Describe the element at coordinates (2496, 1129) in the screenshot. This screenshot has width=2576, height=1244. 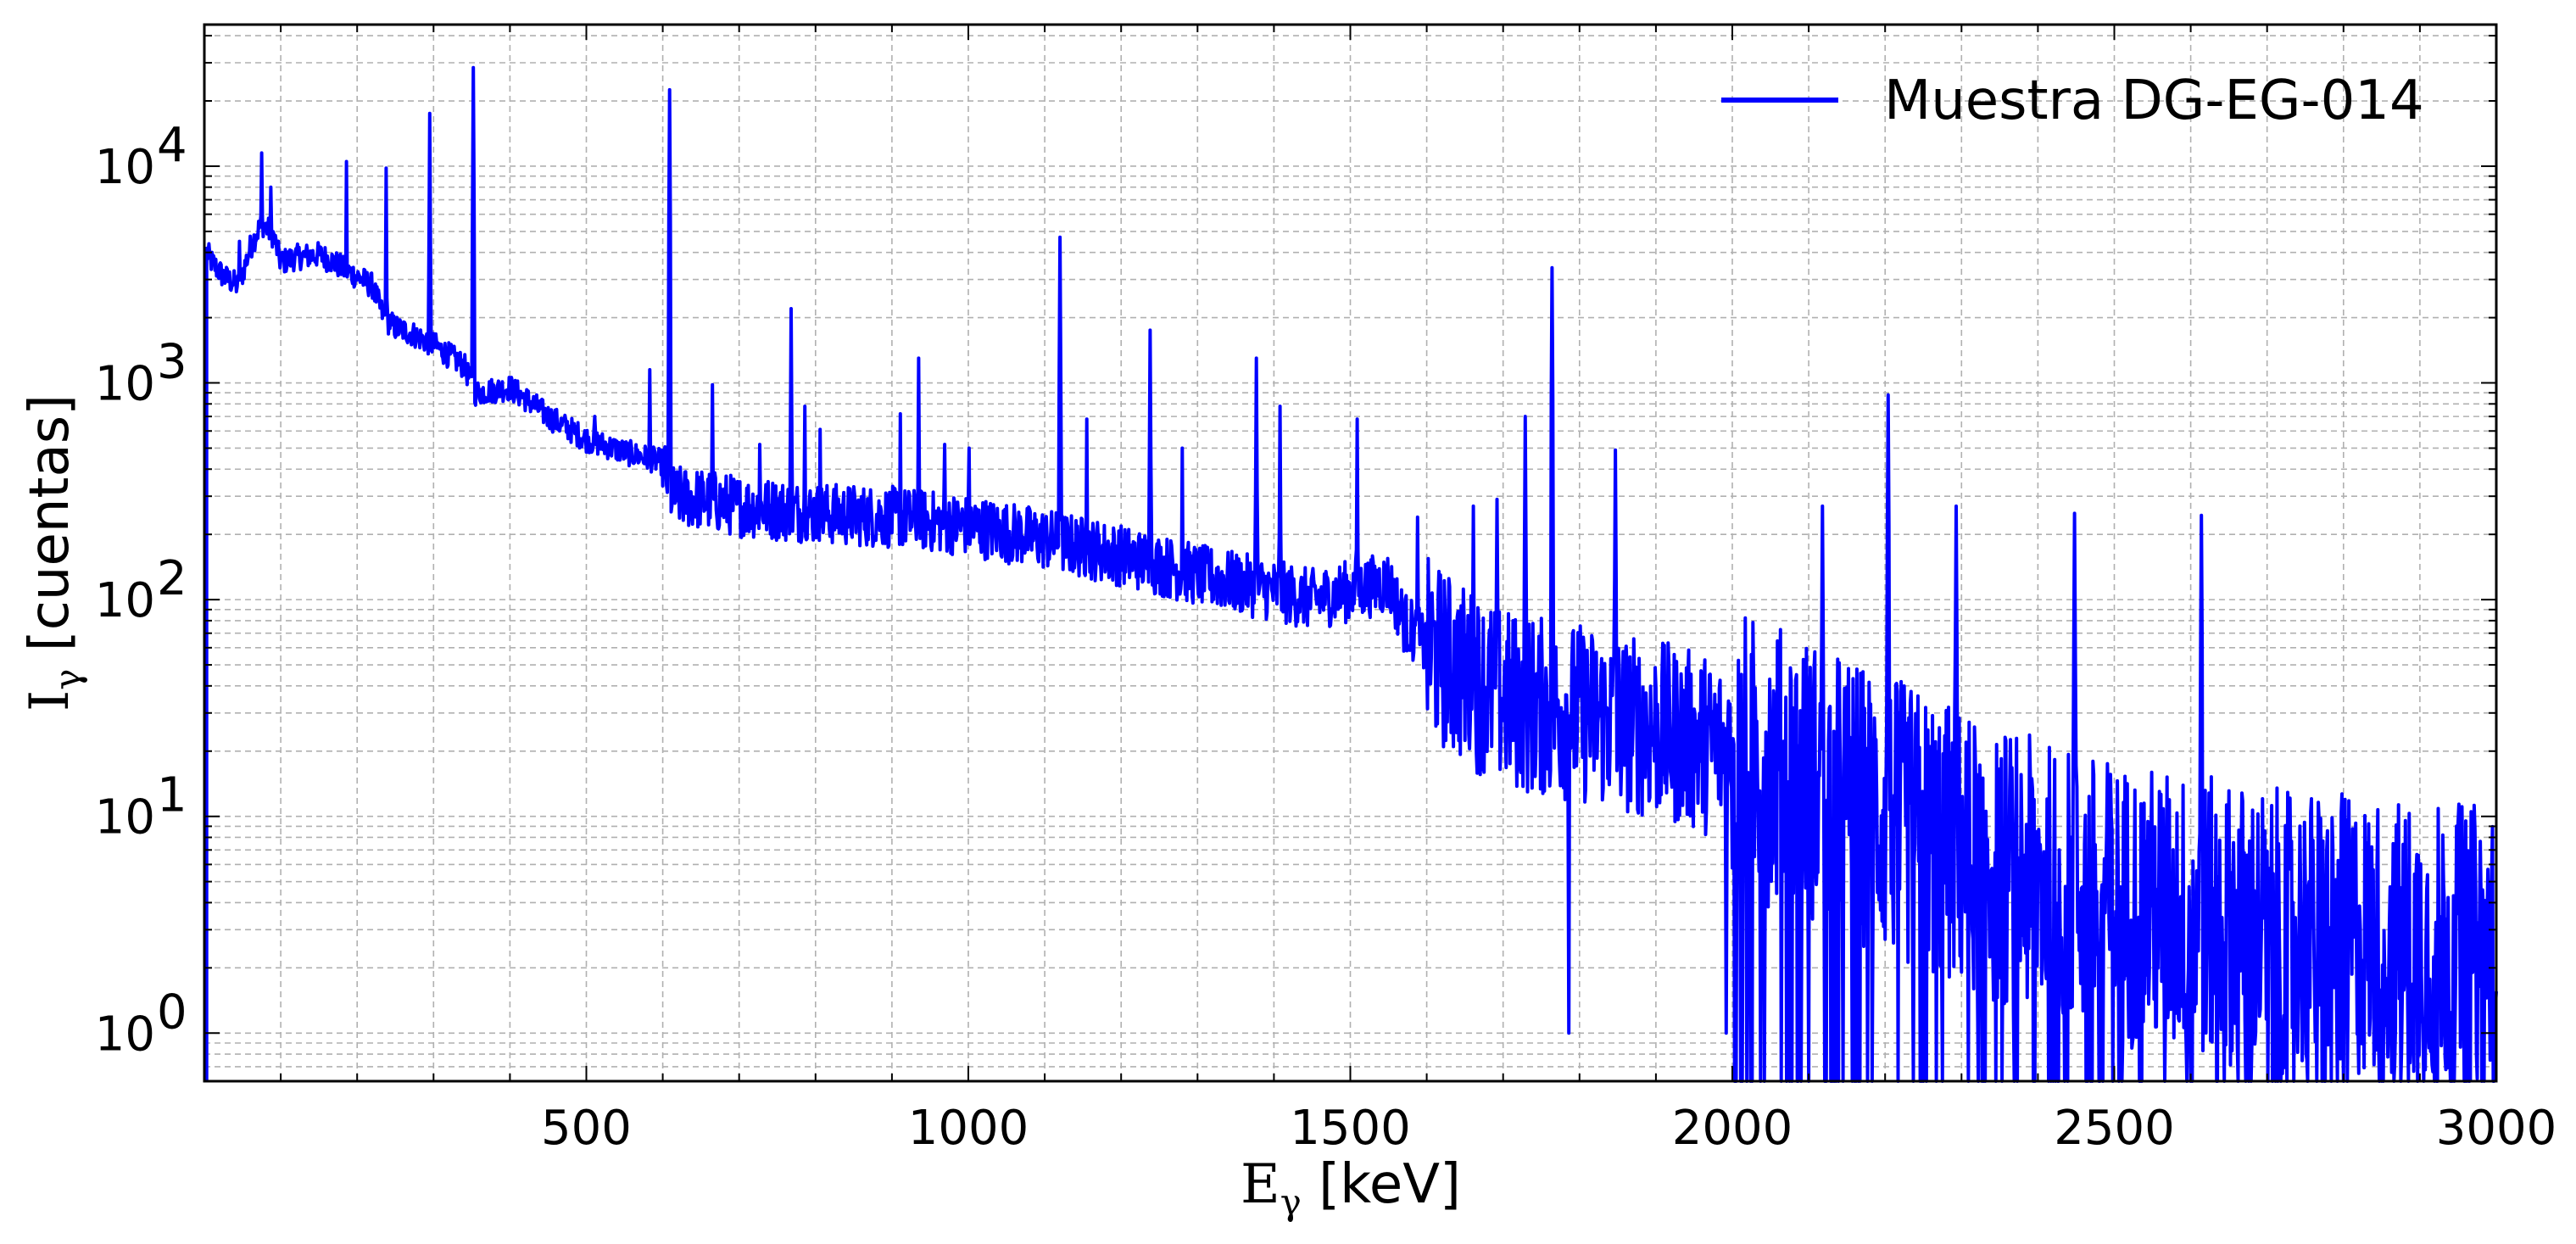
I see `x-tick-label: 3000` at that location.